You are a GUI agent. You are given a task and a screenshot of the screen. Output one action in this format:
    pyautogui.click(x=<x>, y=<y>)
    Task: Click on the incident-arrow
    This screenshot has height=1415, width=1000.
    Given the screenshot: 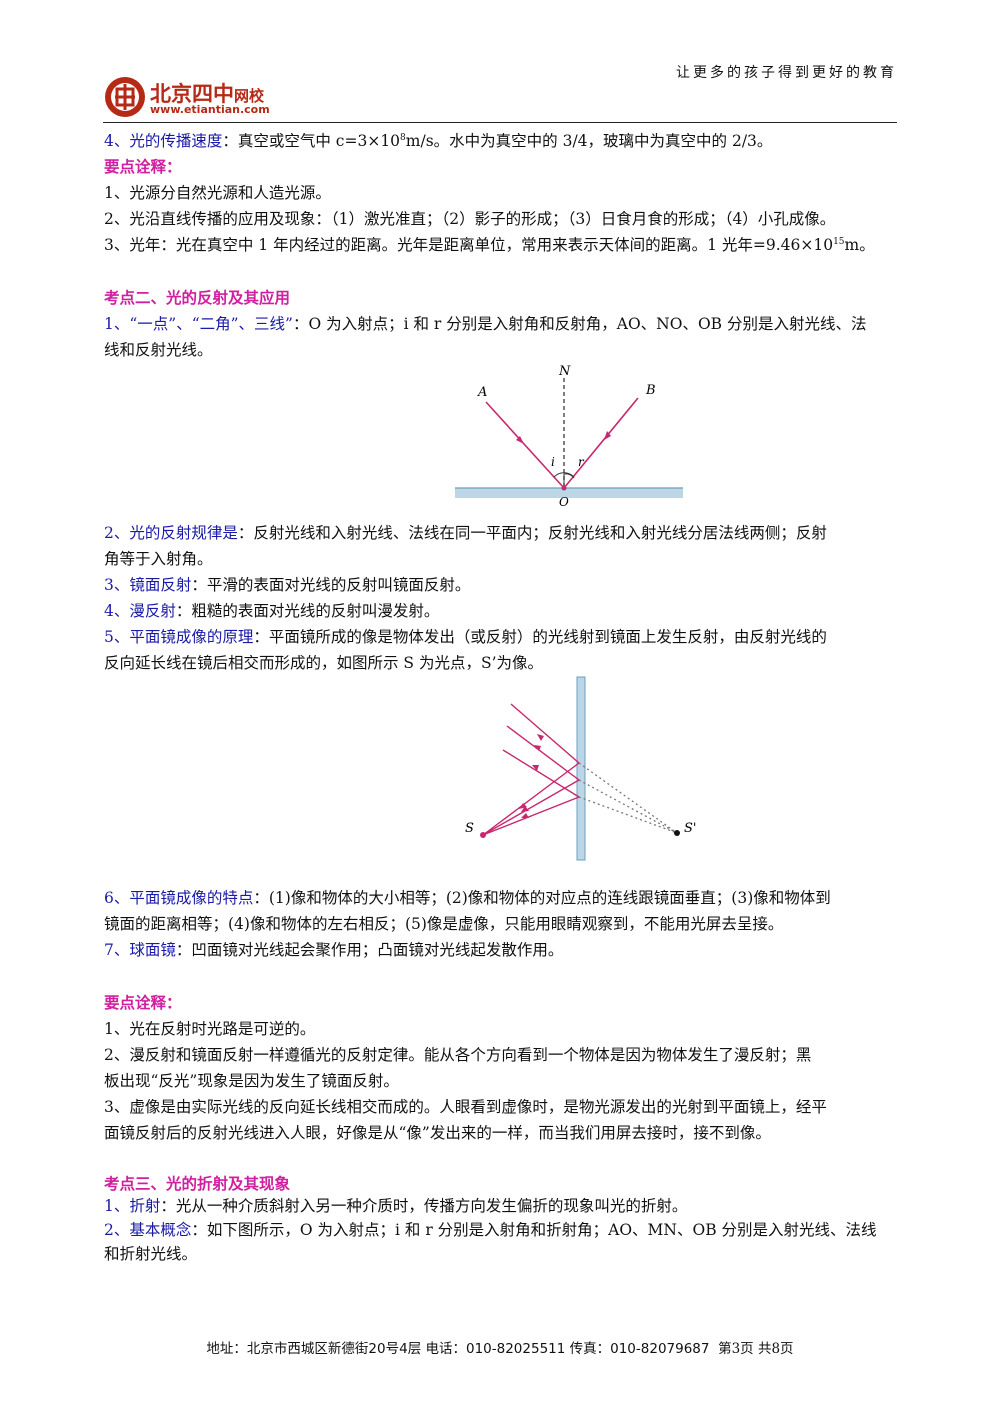 What is the action you would take?
    pyautogui.click(x=520, y=440)
    